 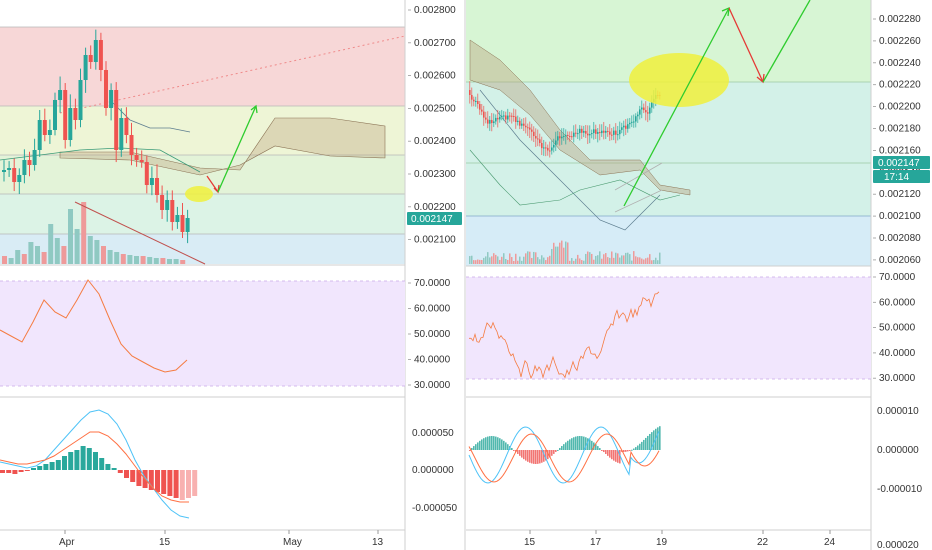 What do you see at coordinates (717, 103) in the screenshot?
I see `right-projection-arrows` at bounding box center [717, 103].